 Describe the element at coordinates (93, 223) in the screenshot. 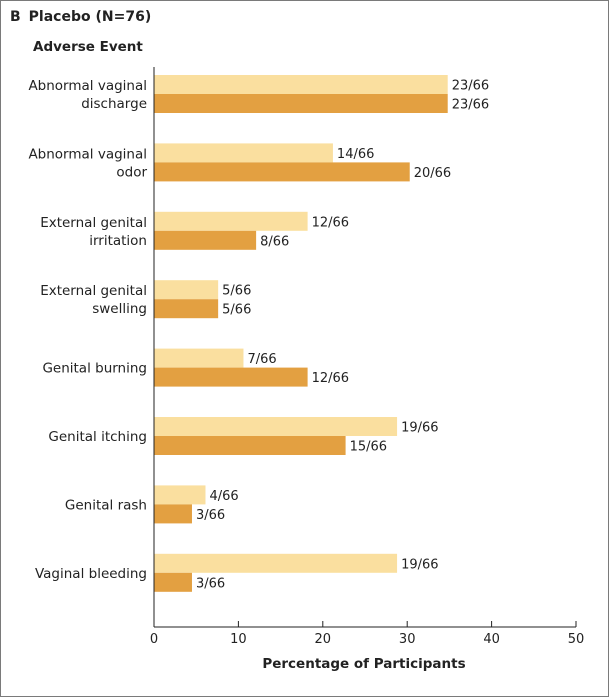

I see `category-label-2-line-0: External genital` at that location.